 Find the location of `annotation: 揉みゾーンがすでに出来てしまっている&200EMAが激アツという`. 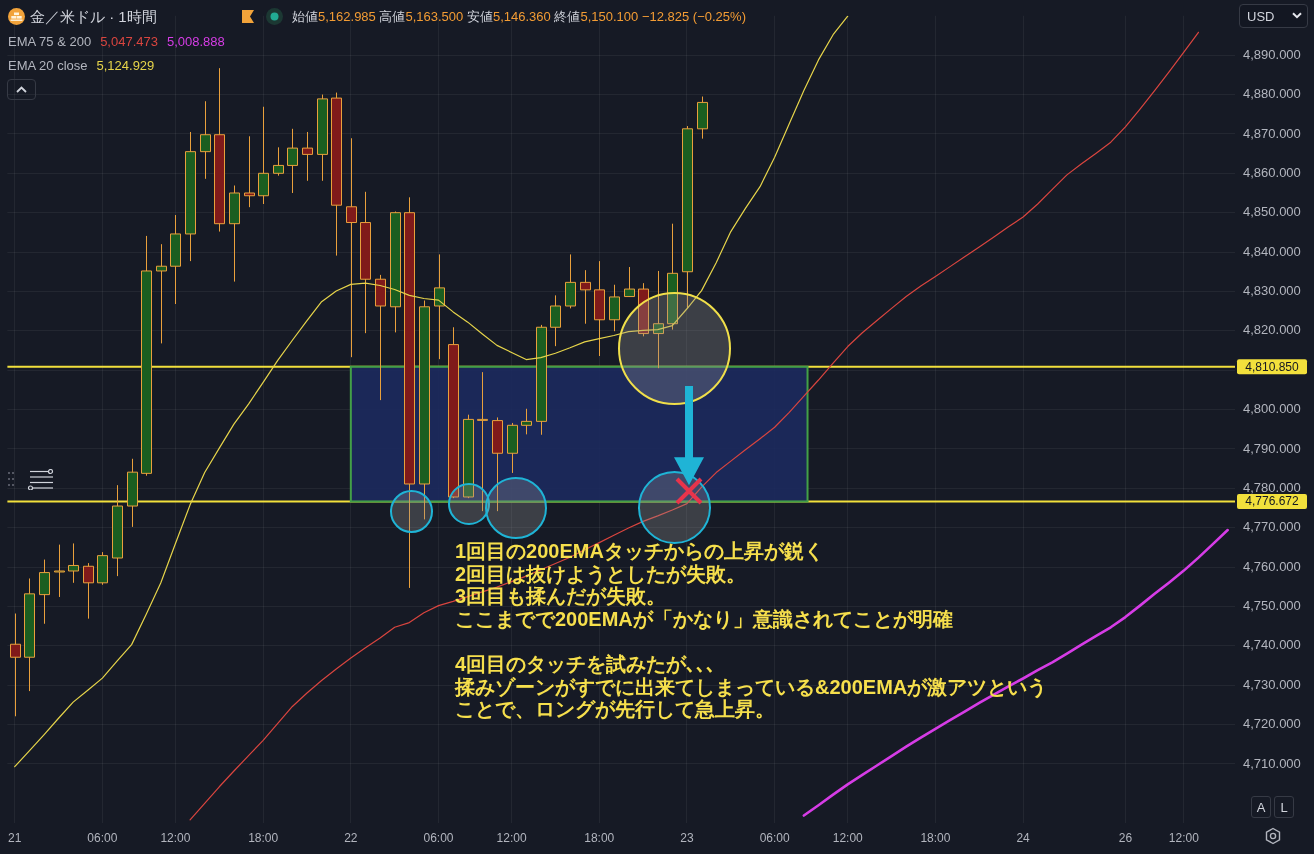

annotation: 揉みゾーンがすでに出来てしまっている&200EMAが激アツという is located at coordinates (751, 686).